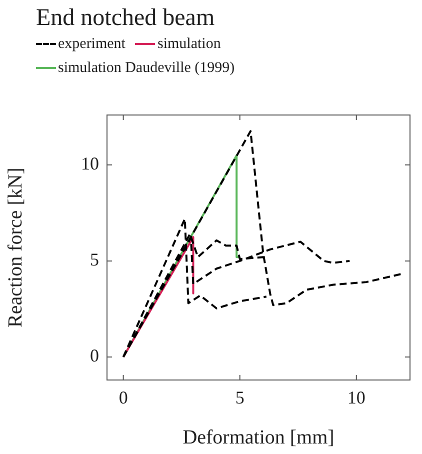 Image resolution: width=422 pixels, height=454 pixels. What do you see at coordinates (94, 356) in the screenshot?
I see `y-tick-label: 0` at bounding box center [94, 356].